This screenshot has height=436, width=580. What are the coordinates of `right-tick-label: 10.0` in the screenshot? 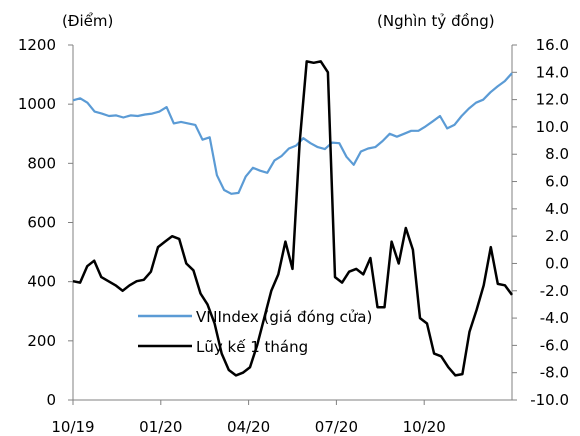 It's located at (552, 127).